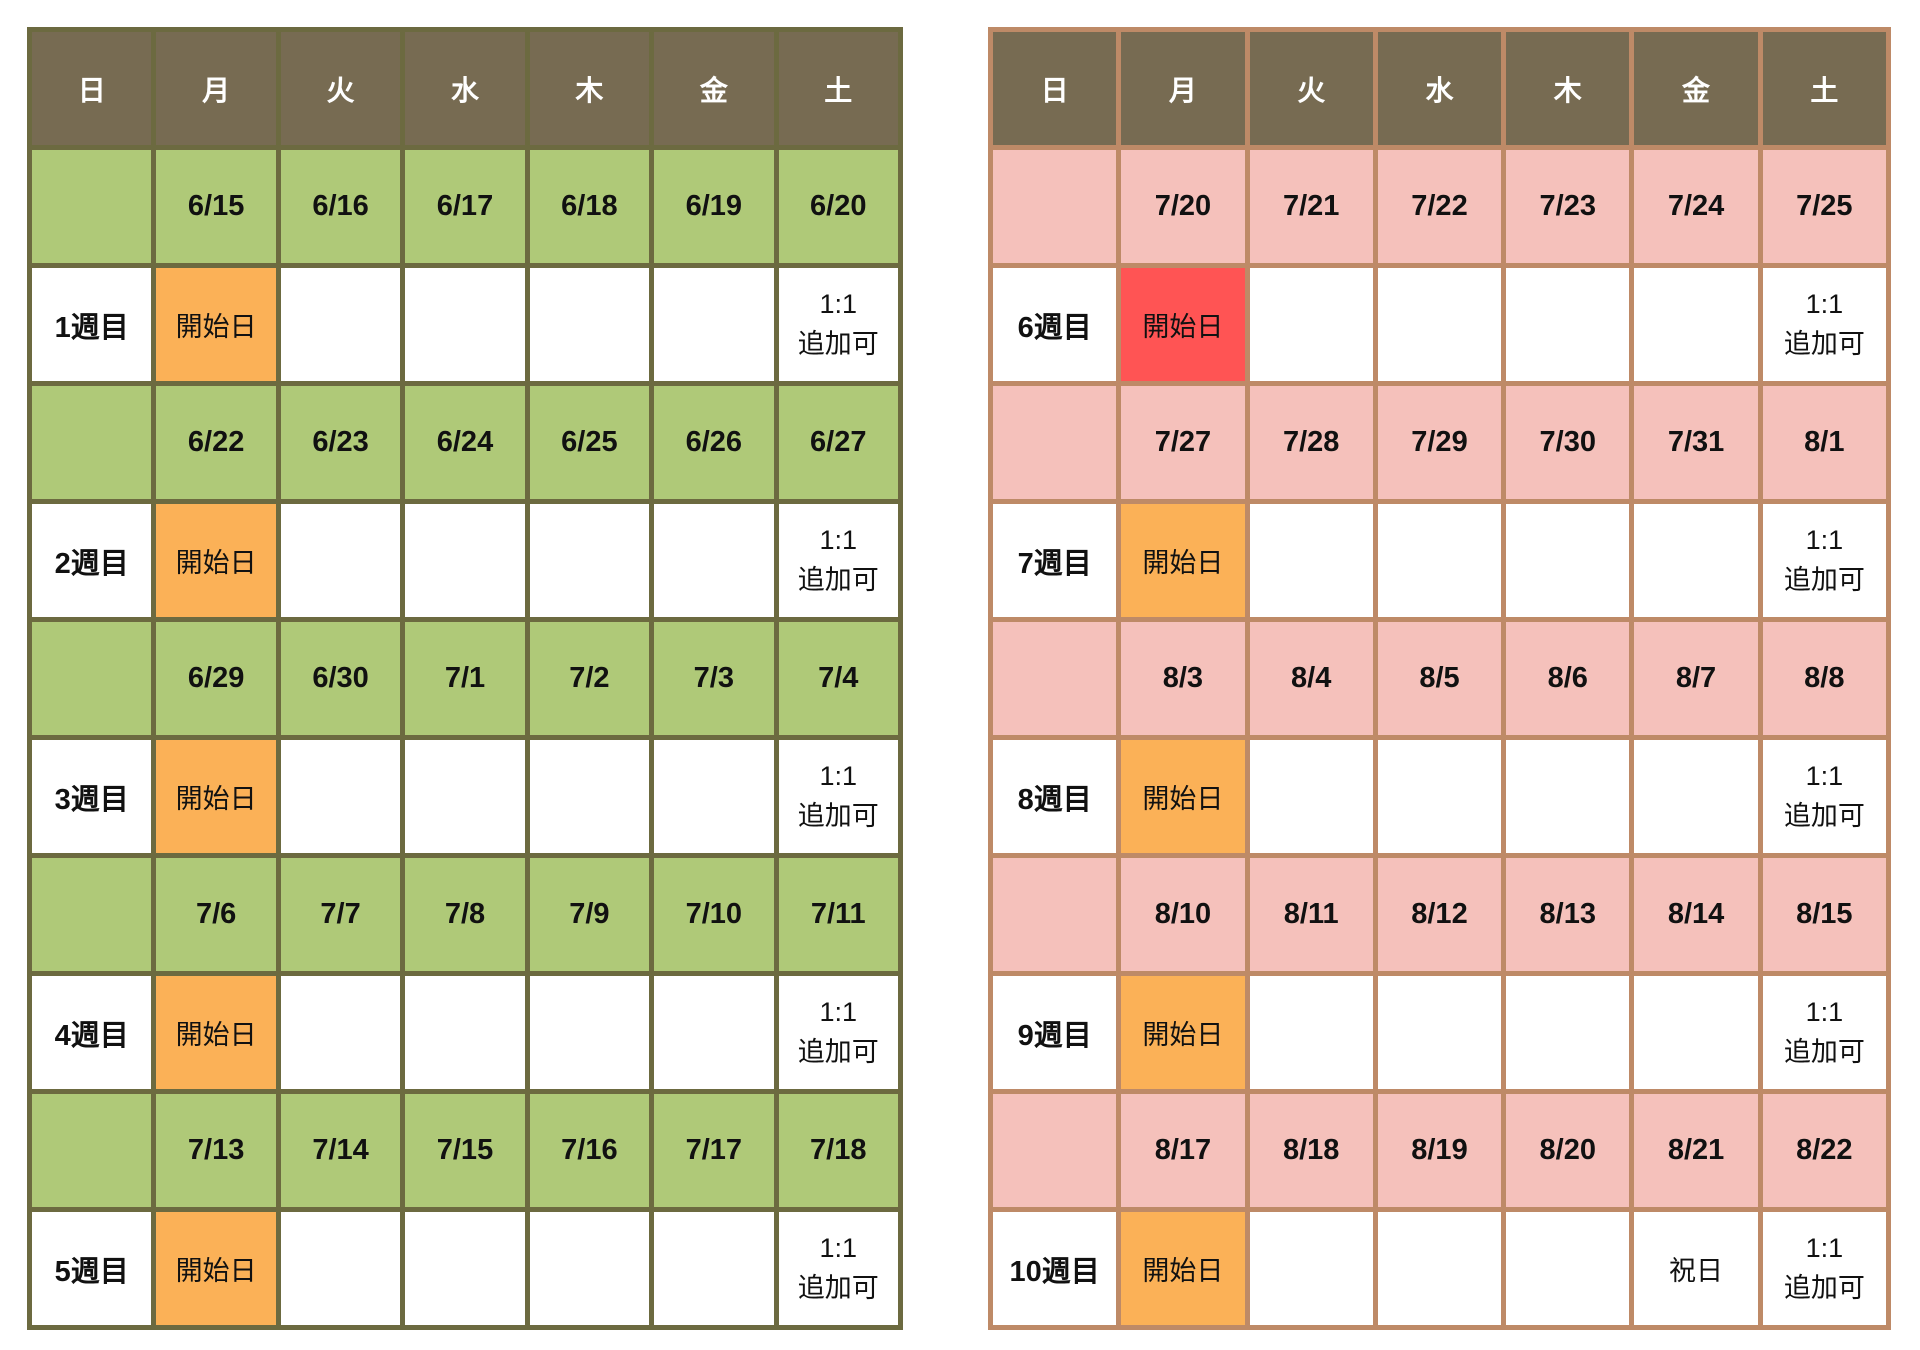  What do you see at coordinates (1696, 914) in the screenshot?
I see `date-cell: 8/14` at bounding box center [1696, 914].